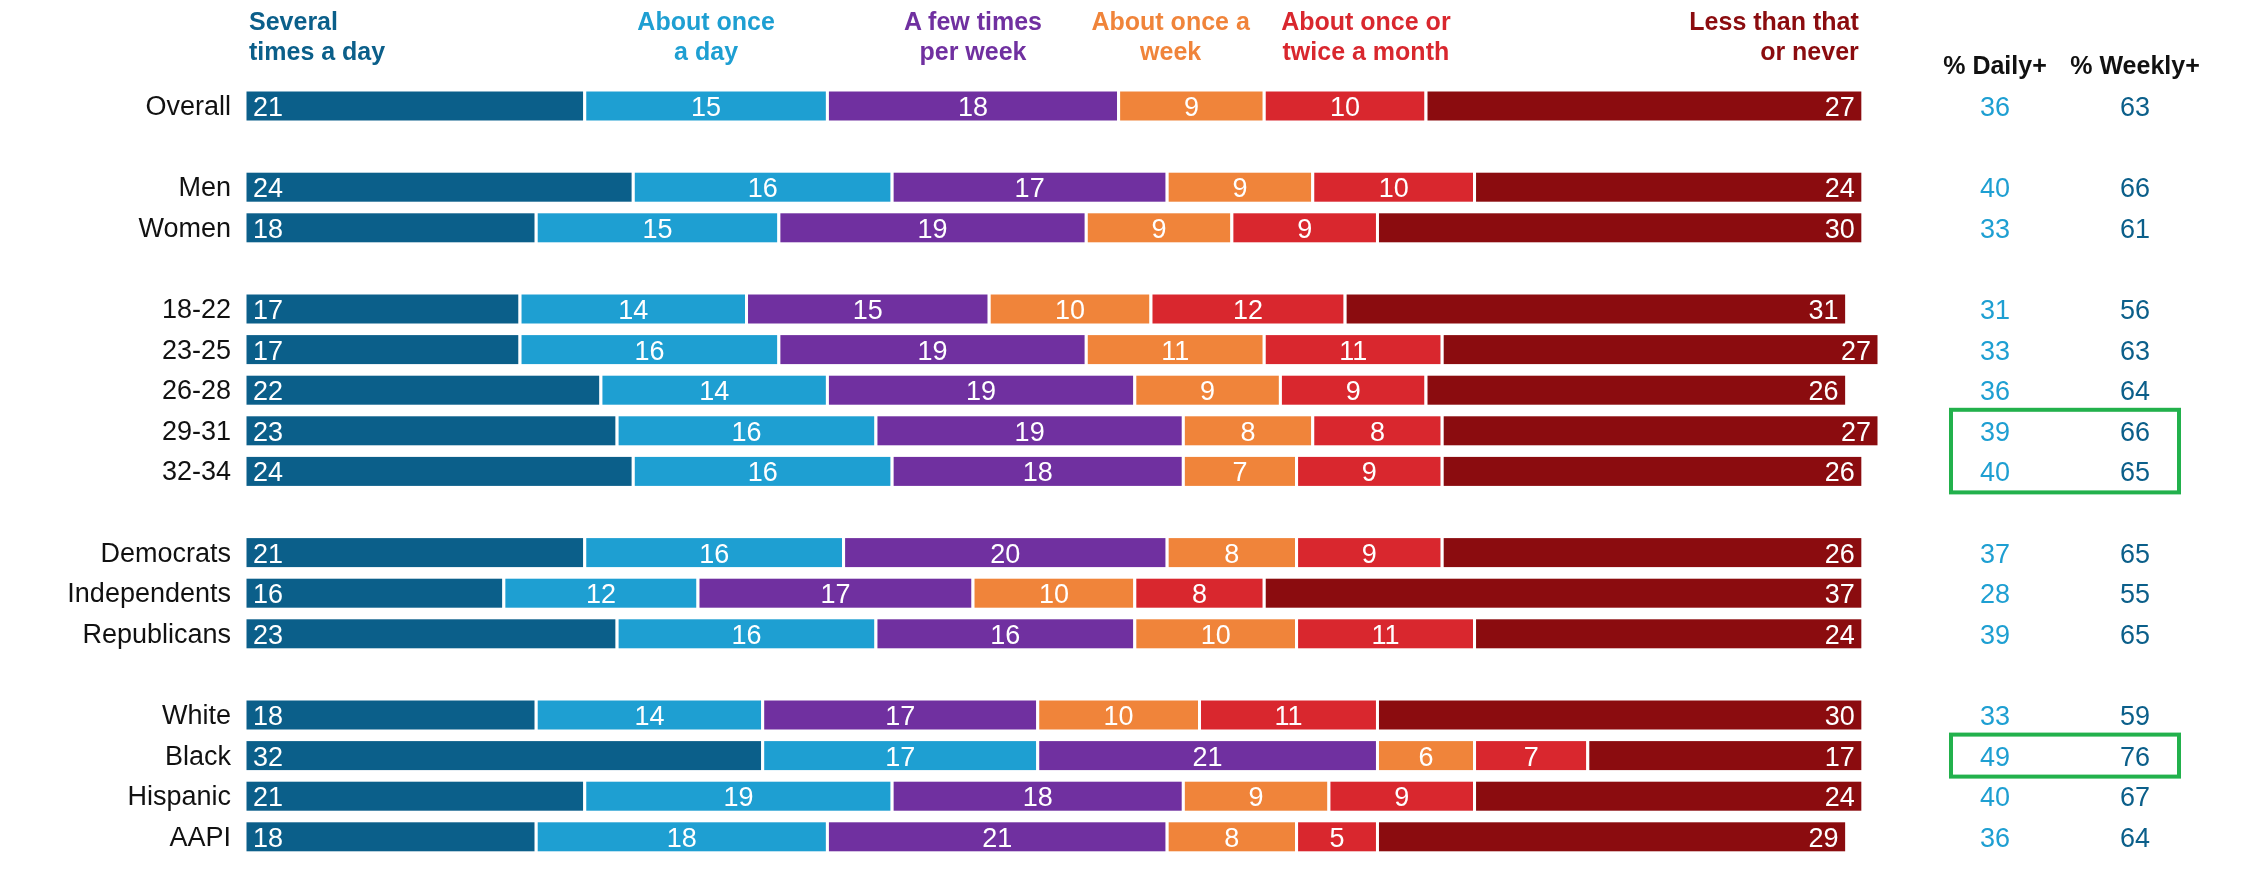 Image resolution: width=2261 pixels, height=878 pixels. Describe the element at coordinates (198, 755) in the screenshot. I see `y-tick-label: Black` at that location.